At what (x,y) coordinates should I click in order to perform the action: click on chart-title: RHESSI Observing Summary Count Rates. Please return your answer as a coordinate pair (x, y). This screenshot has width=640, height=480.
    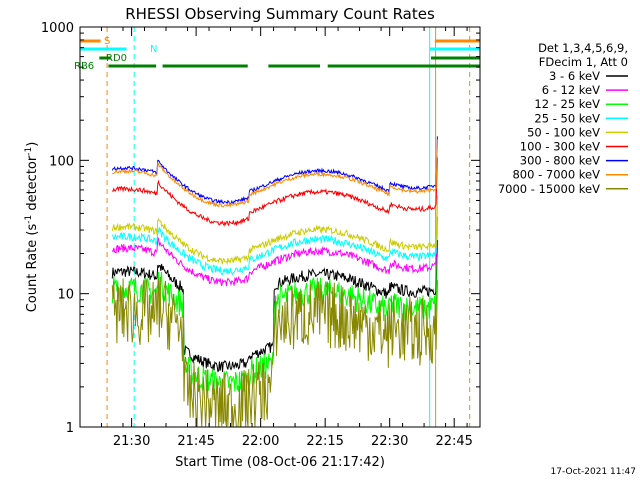
    Looking at the image, I should click on (280, 14).